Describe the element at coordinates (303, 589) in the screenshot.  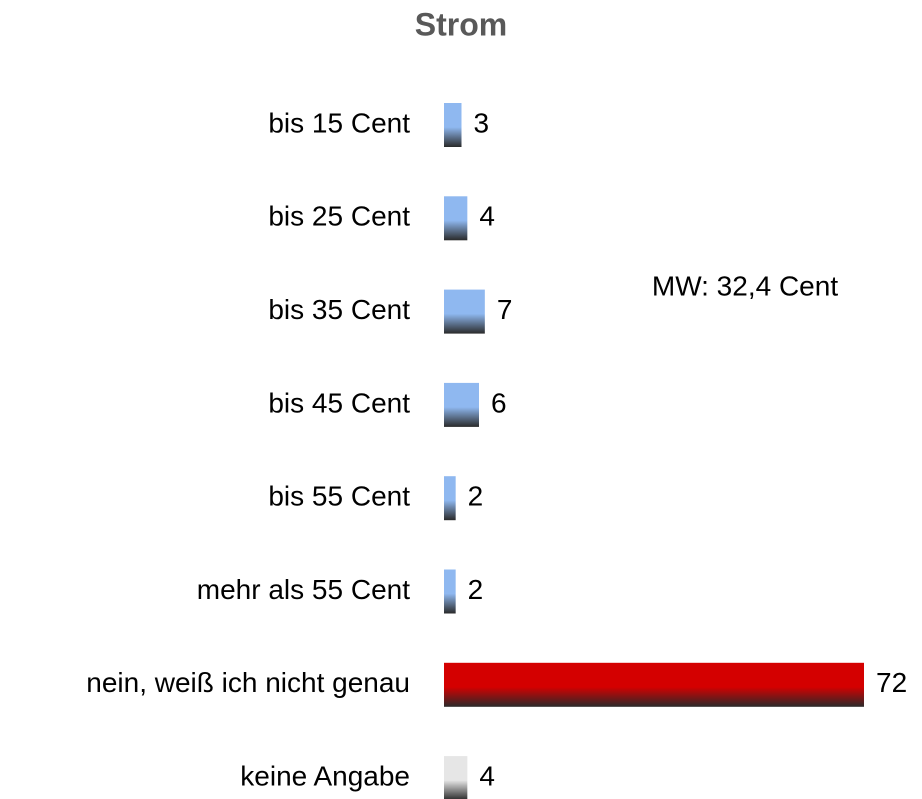
I see `category-label: mehr als 55 Cent` at that location.